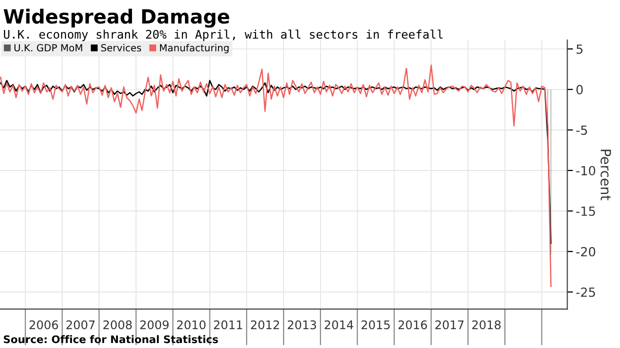  What do you see at coordinates (80, 325) in the screenshot?
I see `x-tick-label: 2007` at bounding box center [80, 325].